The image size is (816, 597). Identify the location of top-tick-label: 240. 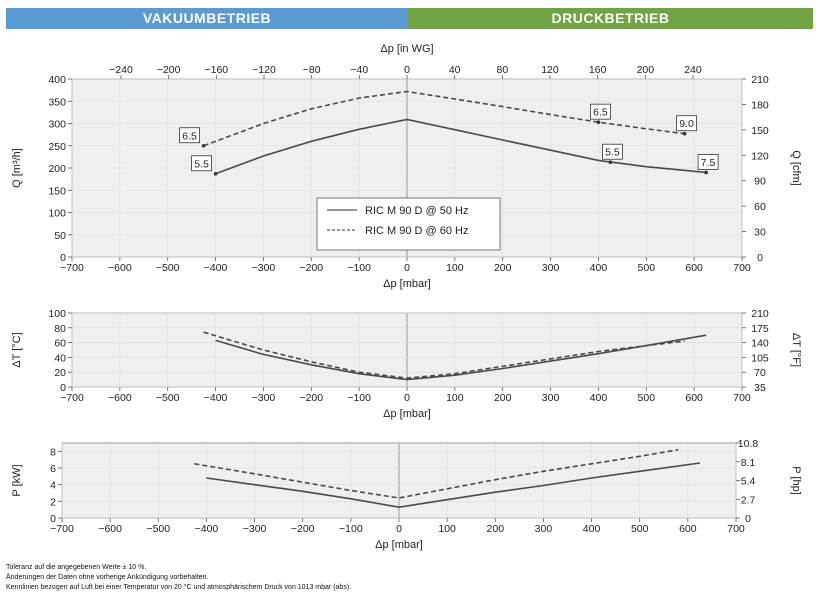
(693, 70).